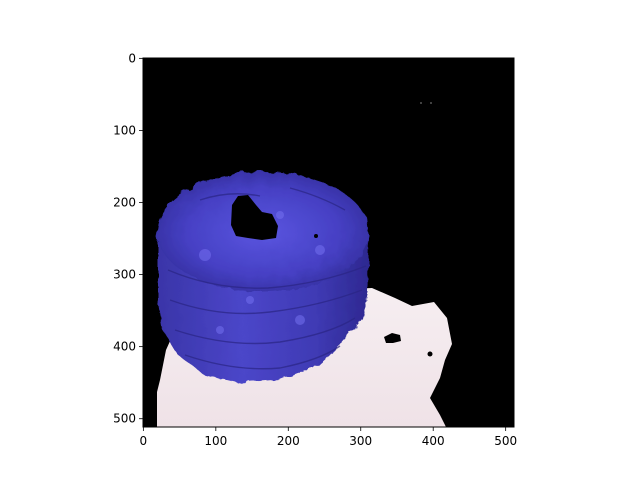 Image resolution: width=640 pixels, height=480 pixels. I want to click on y-tick-label: 200, so click(124, 203).